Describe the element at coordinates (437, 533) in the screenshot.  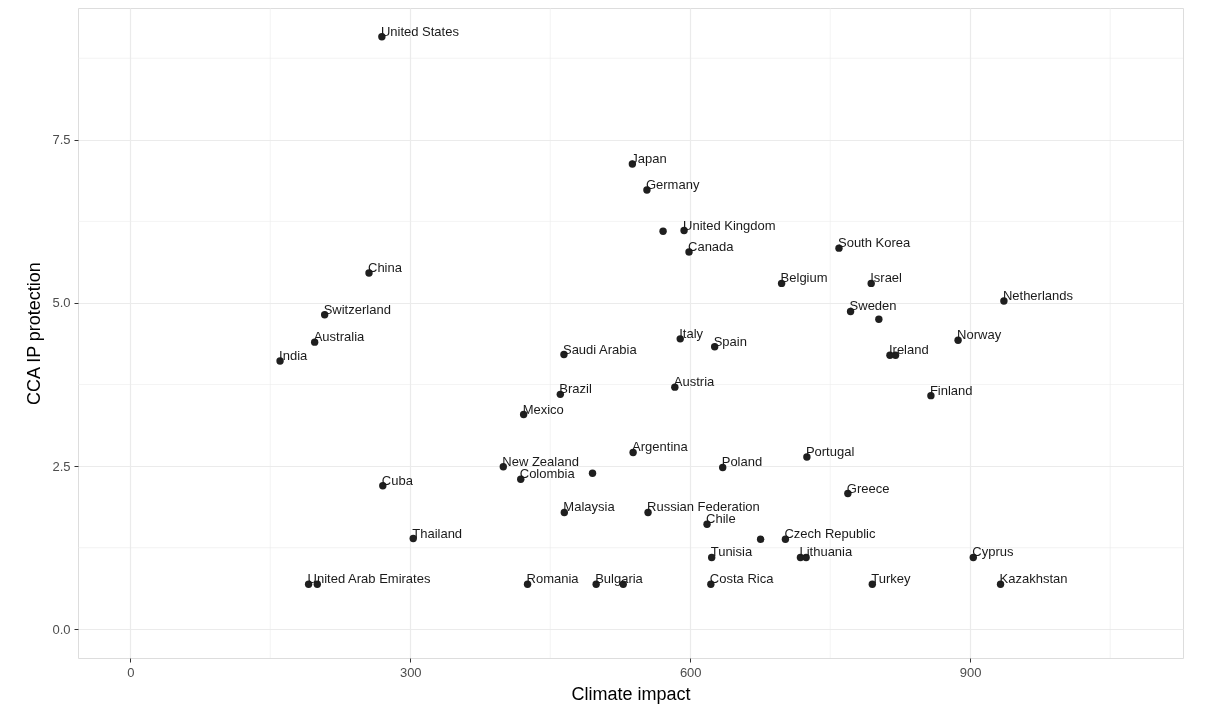
I see `annotation: Thailand` at that location.